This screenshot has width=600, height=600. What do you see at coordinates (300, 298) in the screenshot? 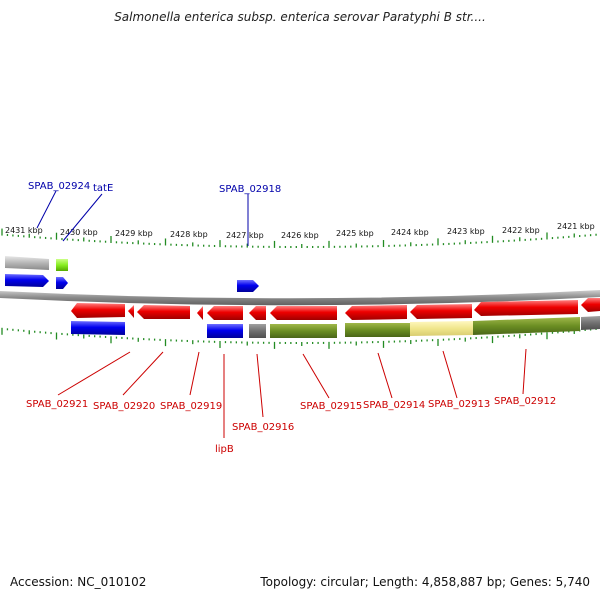
I see `genome-backbone` at bounding box center [300, 298].